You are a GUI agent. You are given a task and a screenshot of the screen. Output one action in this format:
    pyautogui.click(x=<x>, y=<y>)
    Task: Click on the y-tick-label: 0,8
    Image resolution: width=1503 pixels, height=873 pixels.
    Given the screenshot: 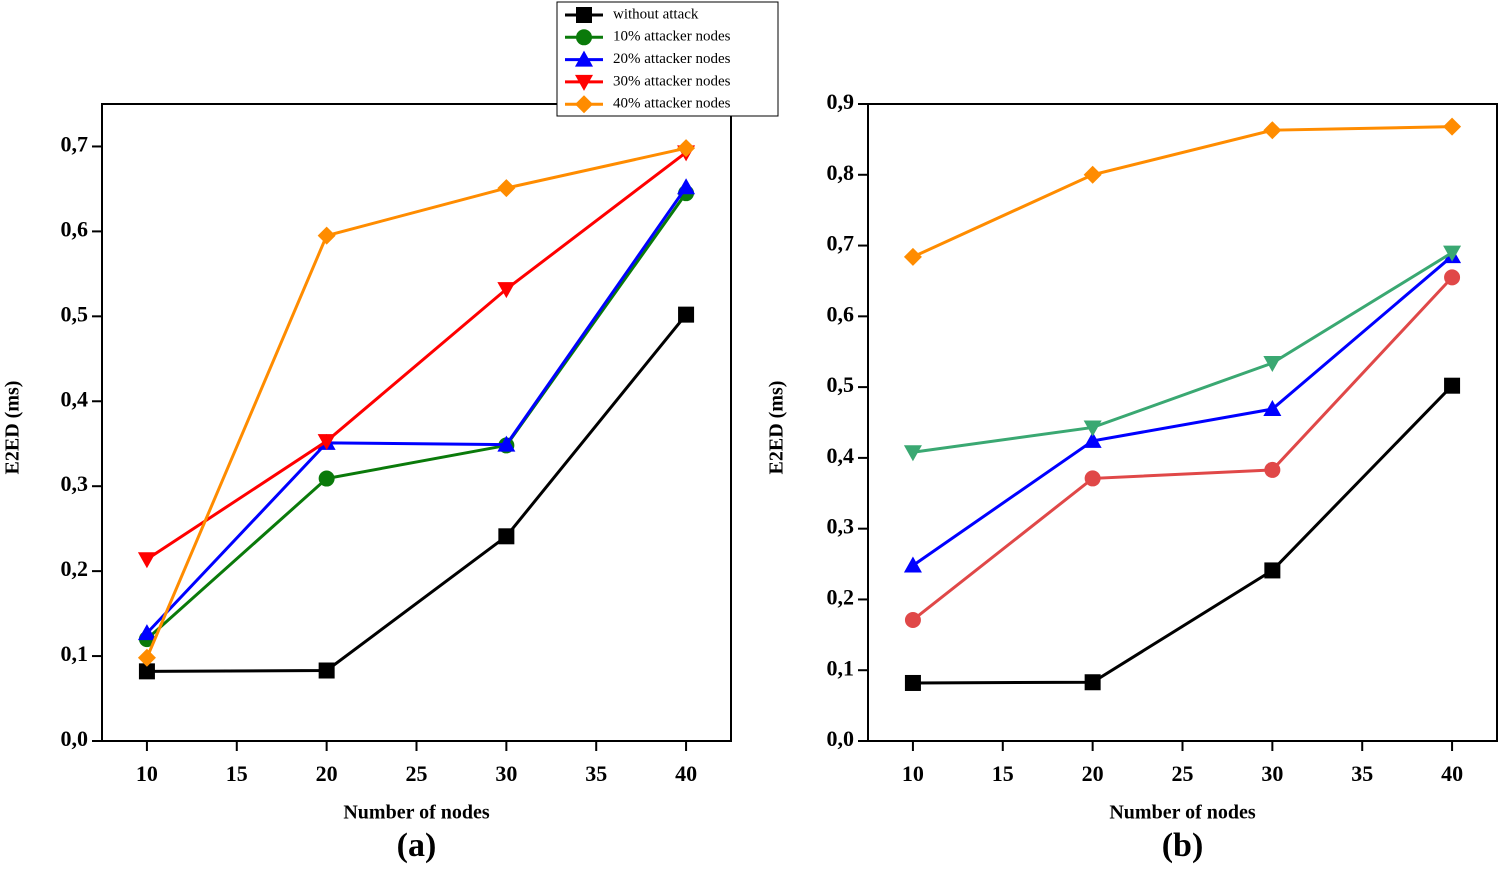 What is the action you would take?
    pyautogui.click(x=841, y=172)
    